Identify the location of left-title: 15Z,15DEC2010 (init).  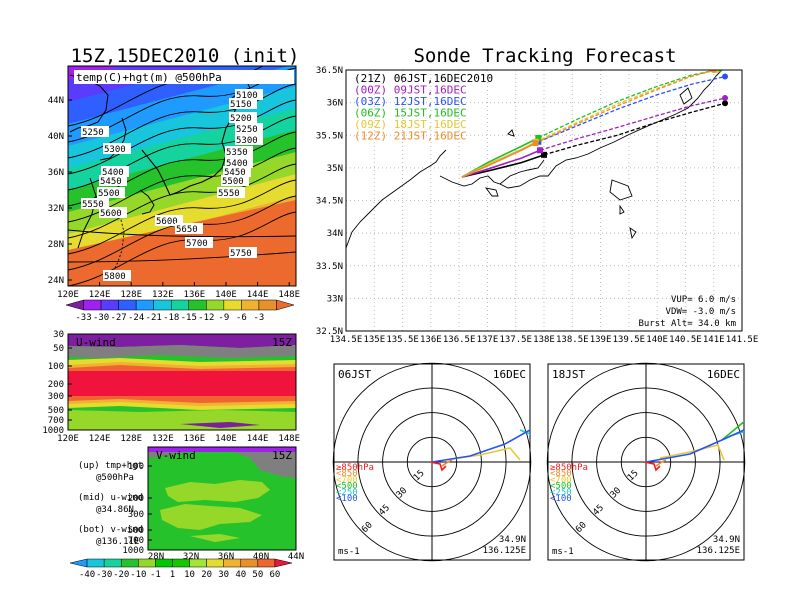
(185, 56).